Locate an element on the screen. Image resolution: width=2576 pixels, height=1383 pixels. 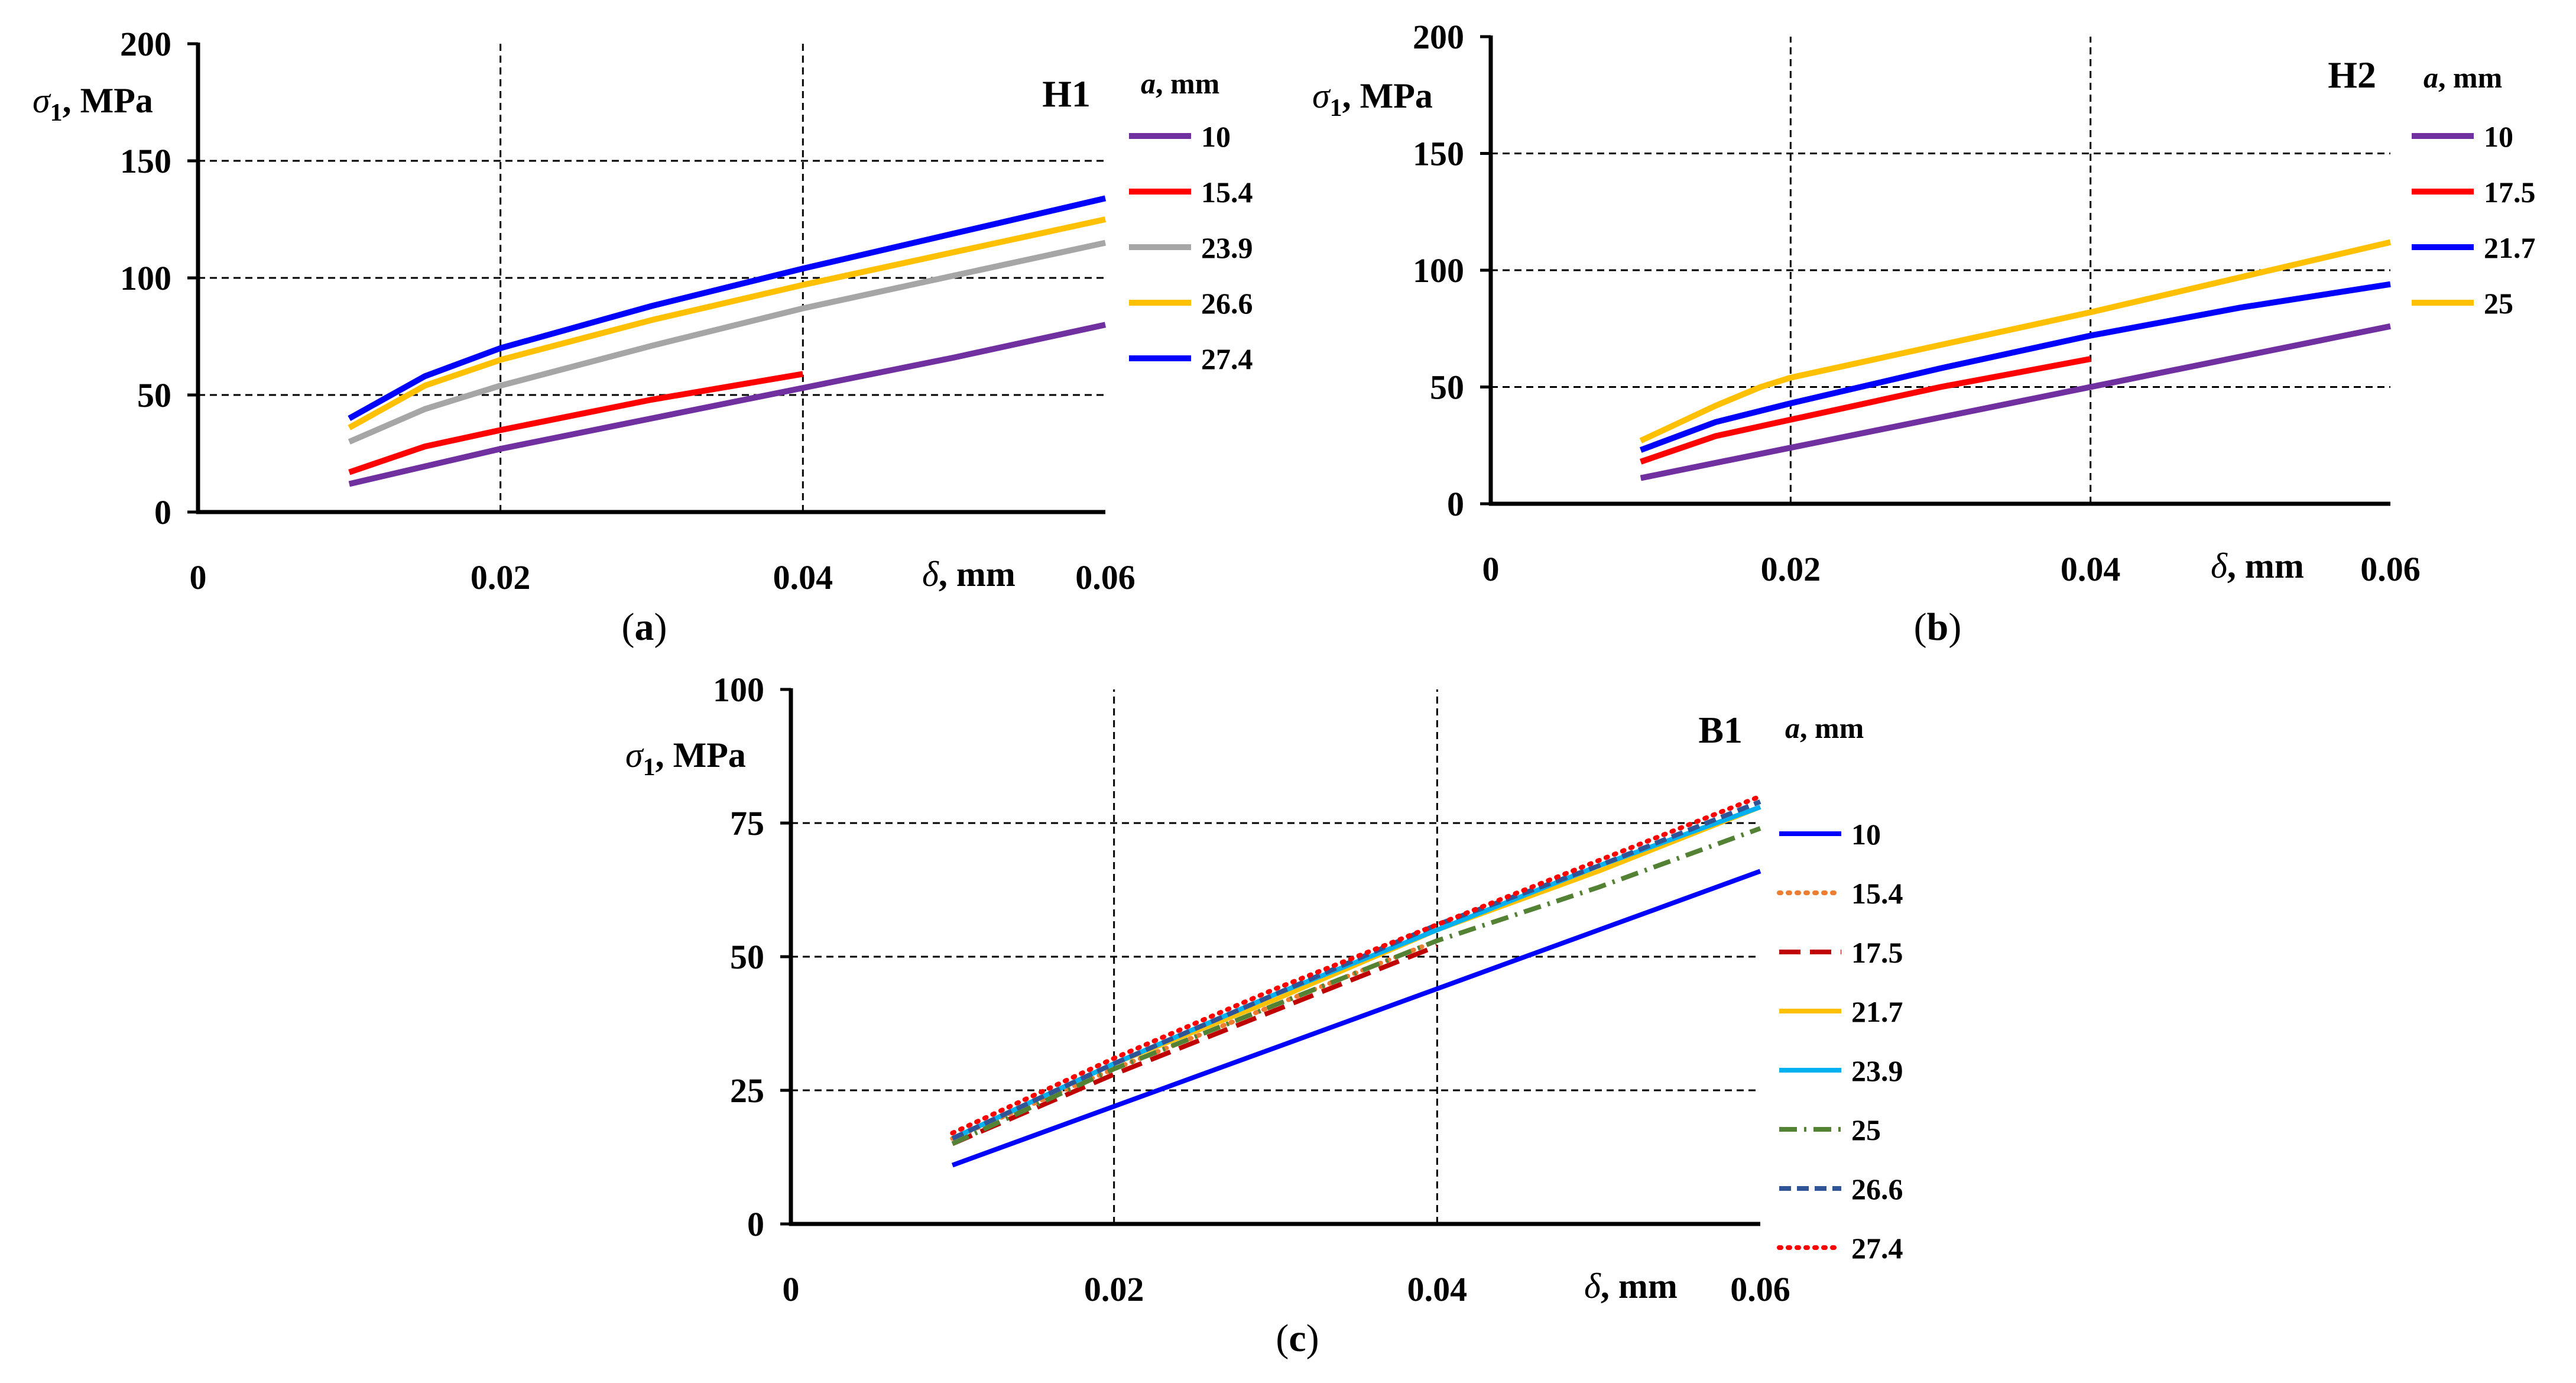
panel-caption-letter: a is located at coordinates (644, 627).